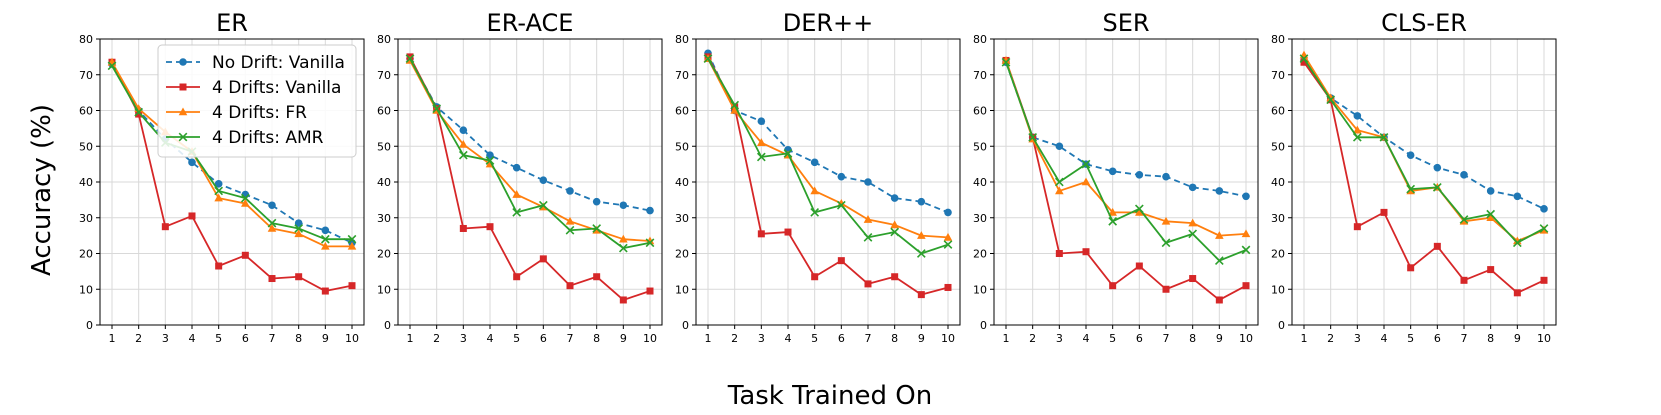  Describe the element at coordinates (165, 338) in the screenshot. I see `x-tick-label: 3` at that location.